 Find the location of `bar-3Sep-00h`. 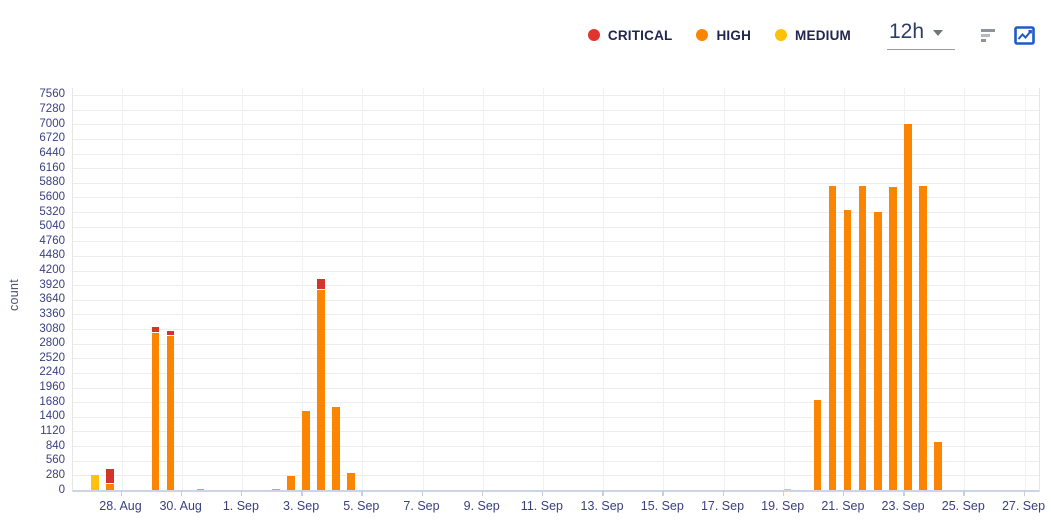

bar-3Sep-00h is located at coordinates (306, 450).